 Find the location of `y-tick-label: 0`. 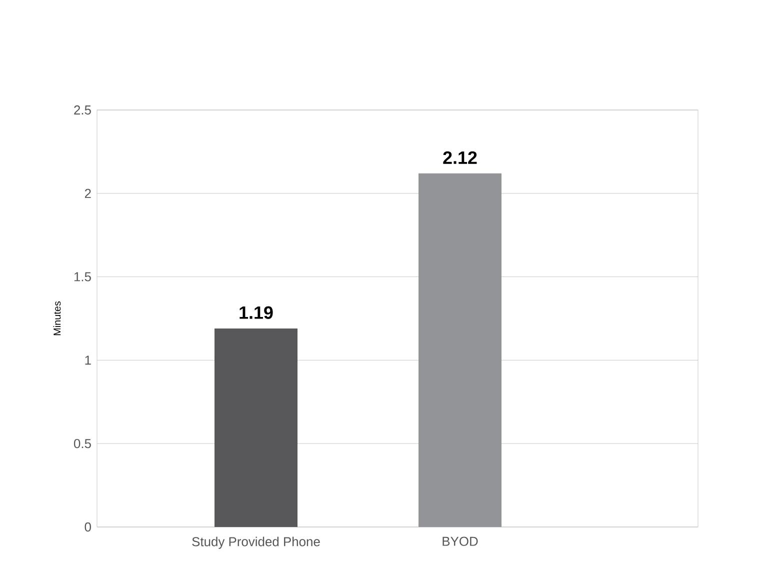

y-tick-label: 0 is located at coordinates (87, 527).